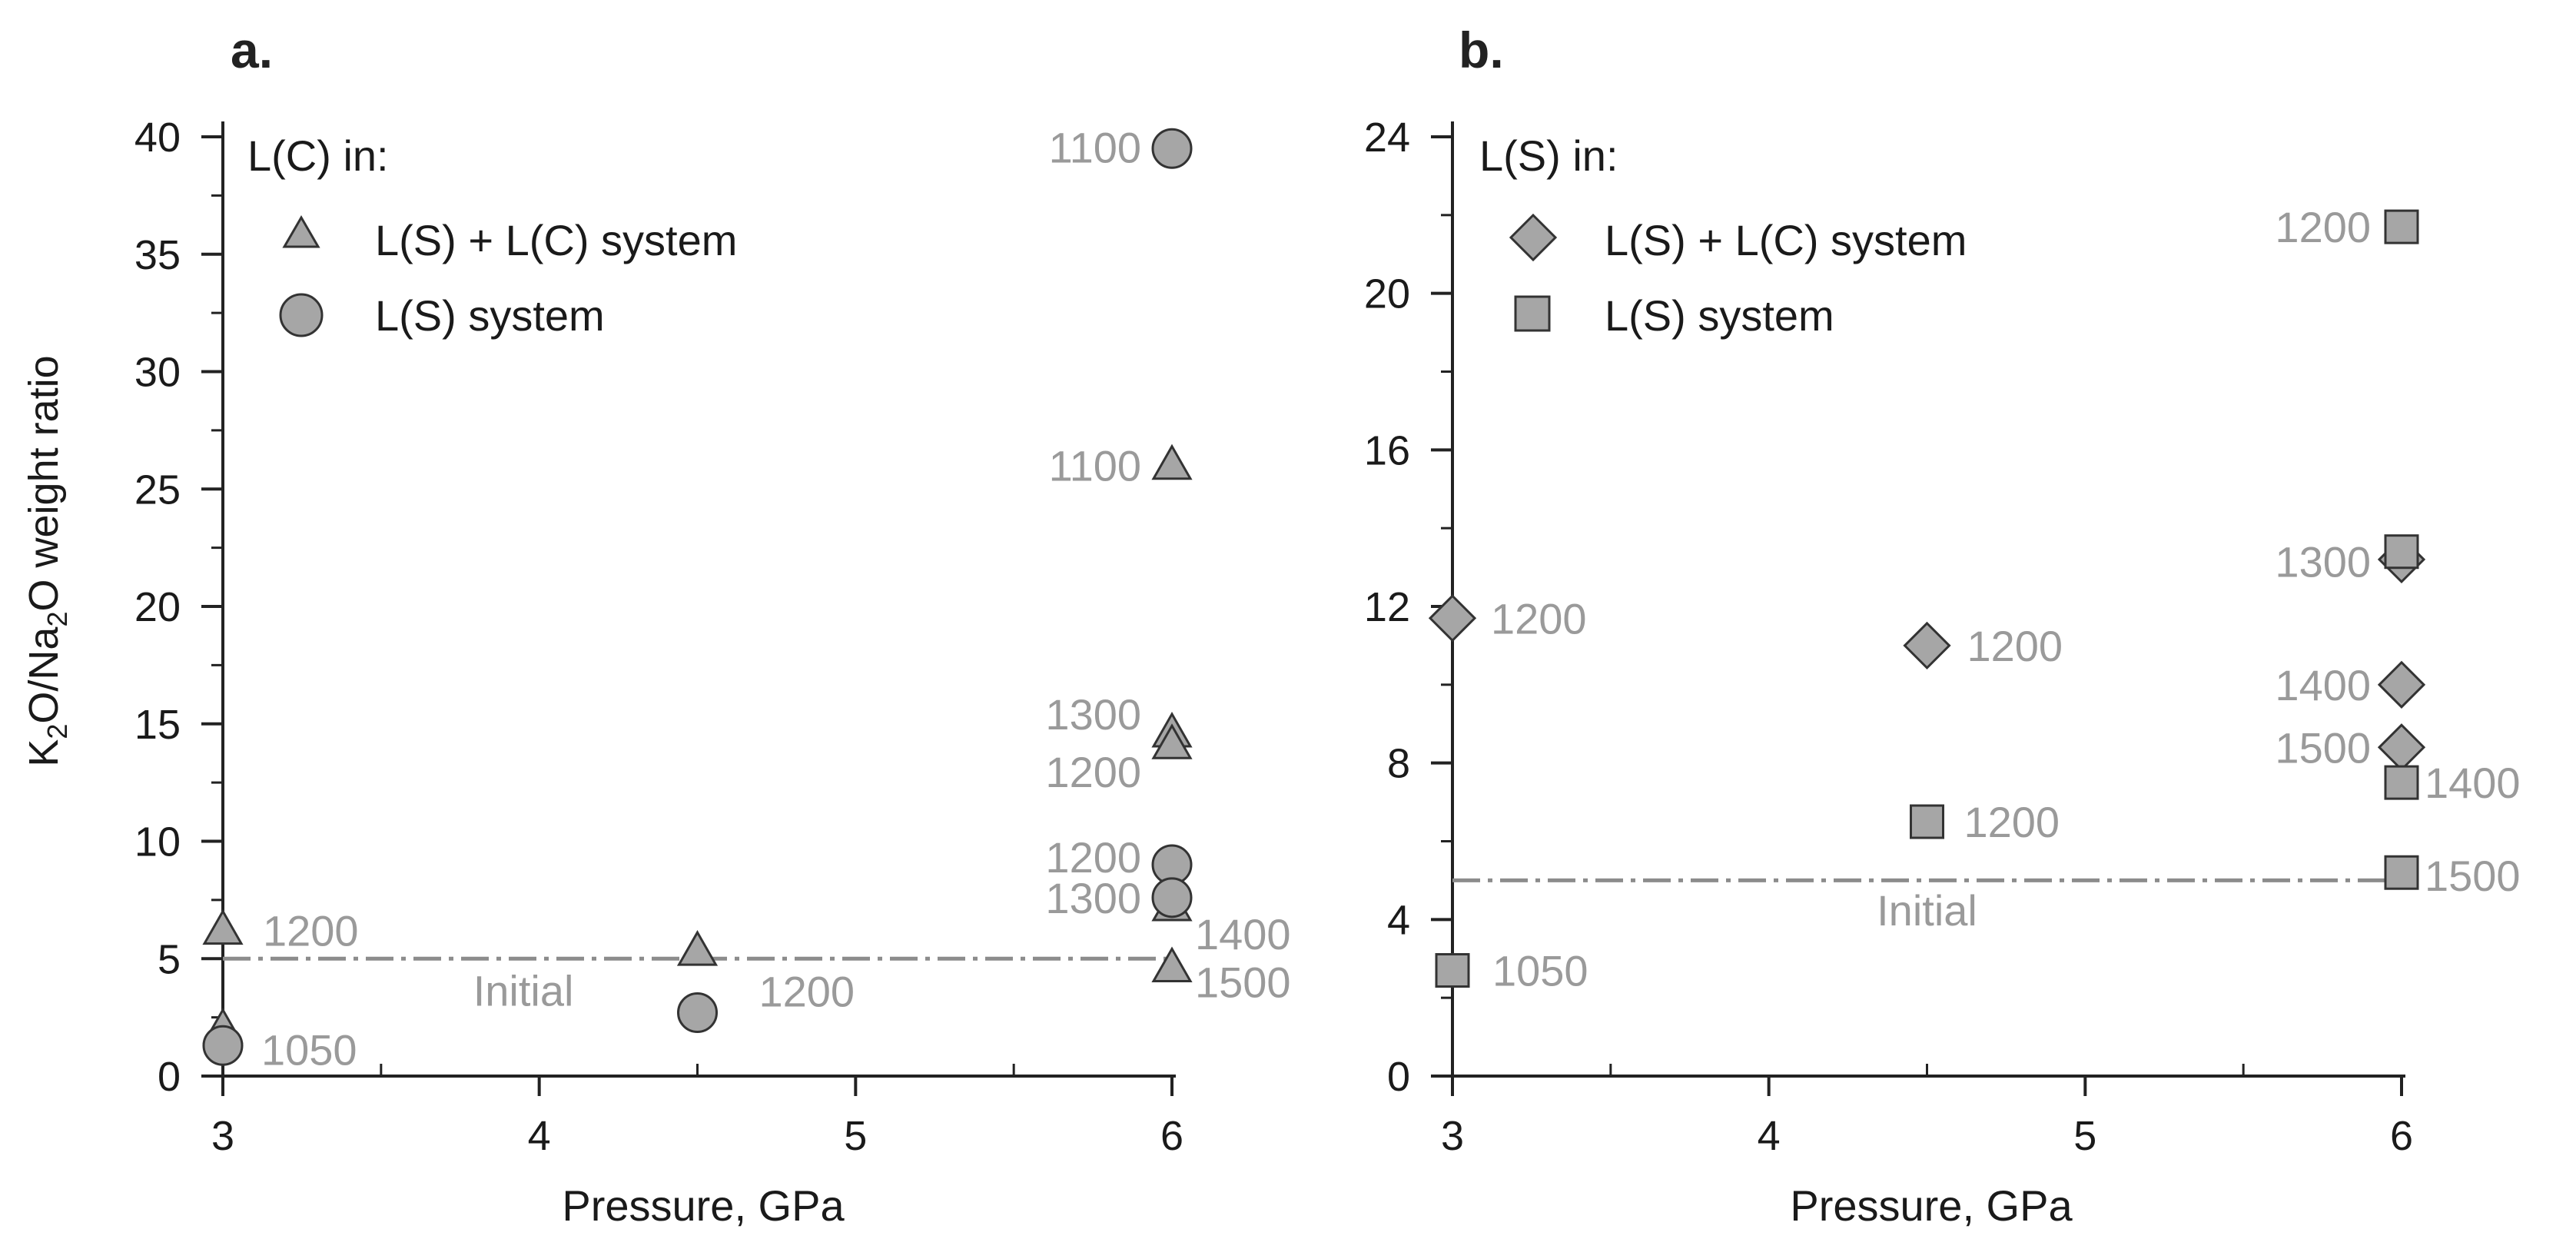 This screenshot has width=2576, height=1249. I want to click on panel-a-y-tick-label: 5, so click(169, 959).